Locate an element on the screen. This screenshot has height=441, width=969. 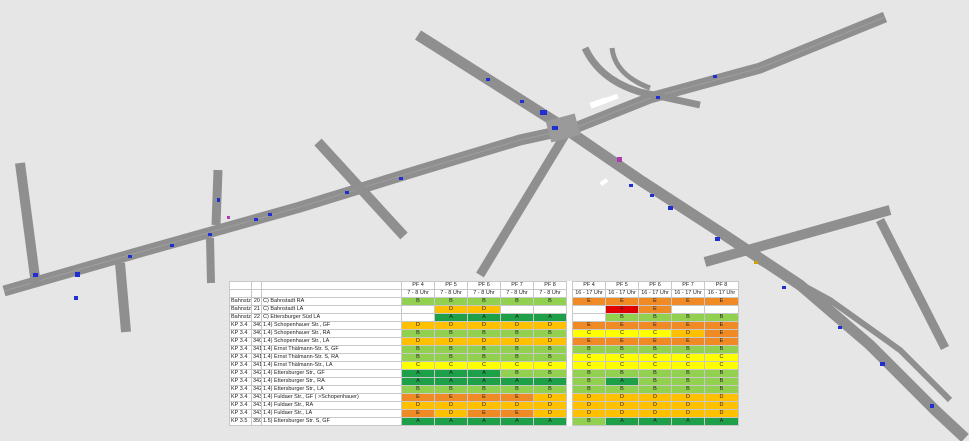
period-header-row: PF 4 PF 5 PF 6 PF 7 PF 8 PF 4 PF 5 PF 6 PF 7 PF 8 is located at coordinates (484, 285).